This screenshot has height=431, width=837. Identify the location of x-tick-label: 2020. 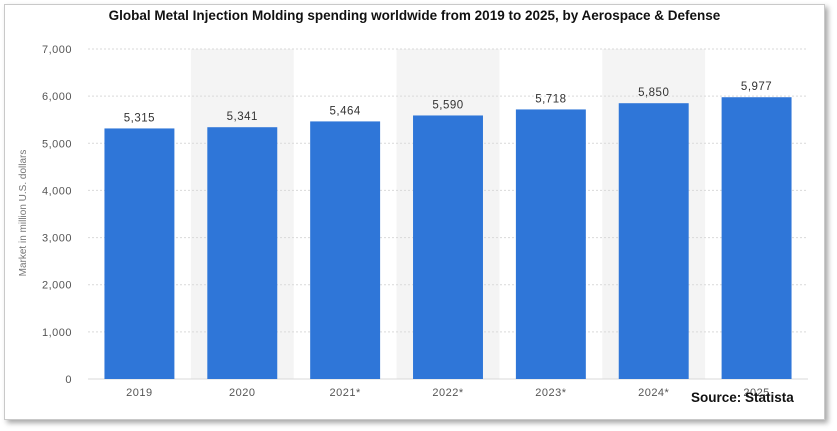
(242, 393).